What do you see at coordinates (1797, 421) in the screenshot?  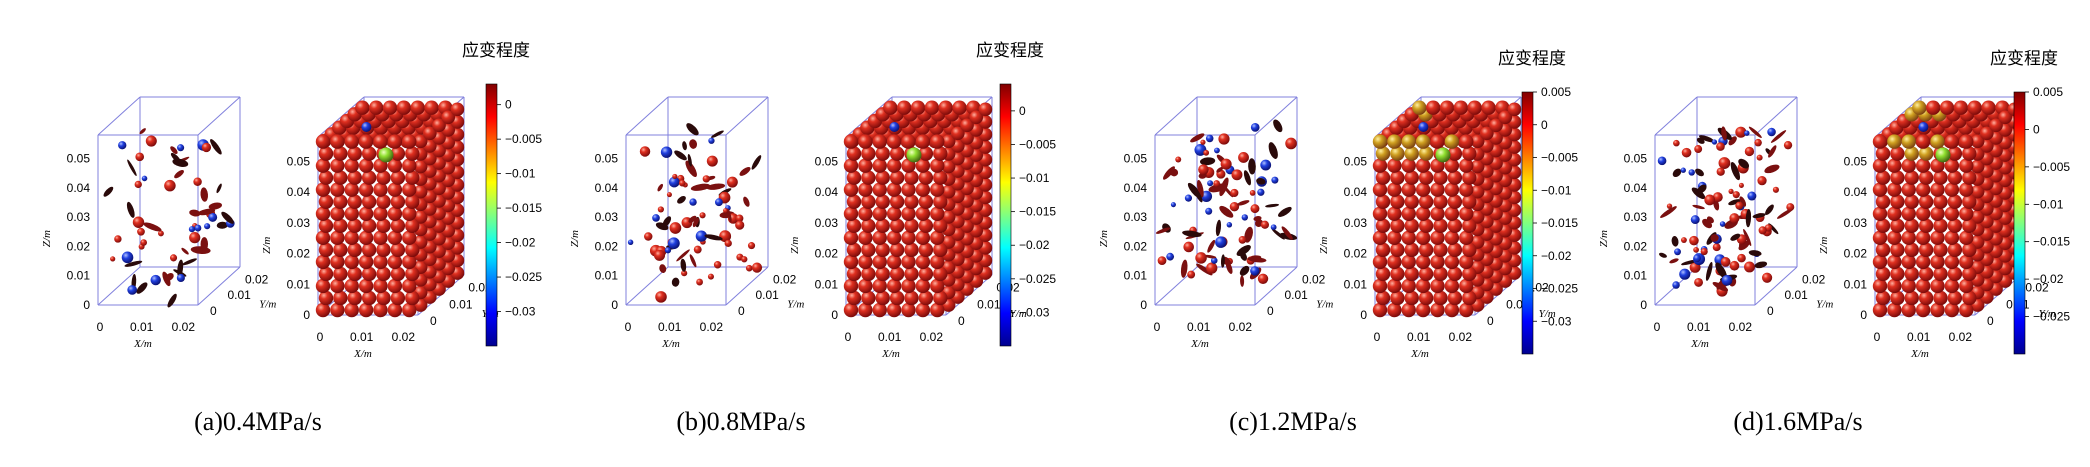 I see `panel-caption: (d)1.6MPa/s` at bounding box center [1797, 421].